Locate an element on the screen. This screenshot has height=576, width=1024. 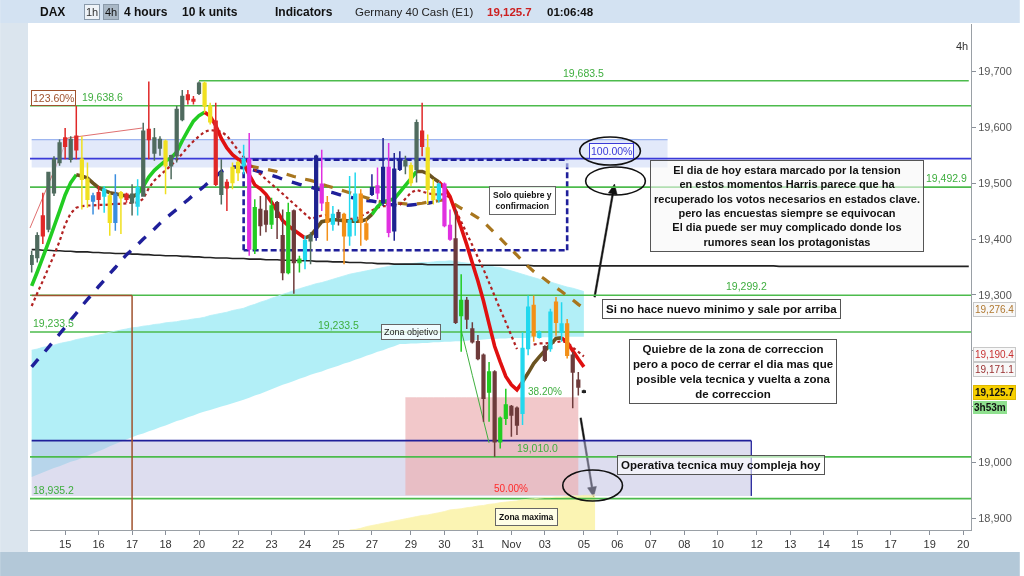
x-tick-label: 29 is located at coordinates (411, 544).